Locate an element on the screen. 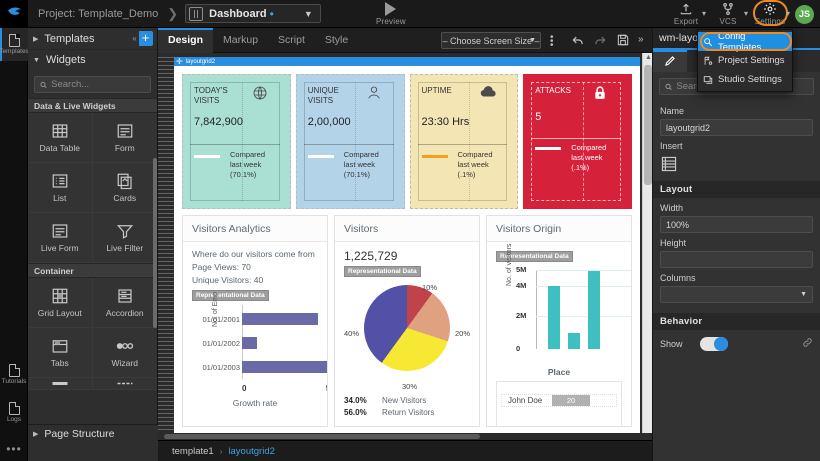  kpi-card-attacks: ATTACKS 5 Compared last week (.1%) is located at coordinates (577, 141).